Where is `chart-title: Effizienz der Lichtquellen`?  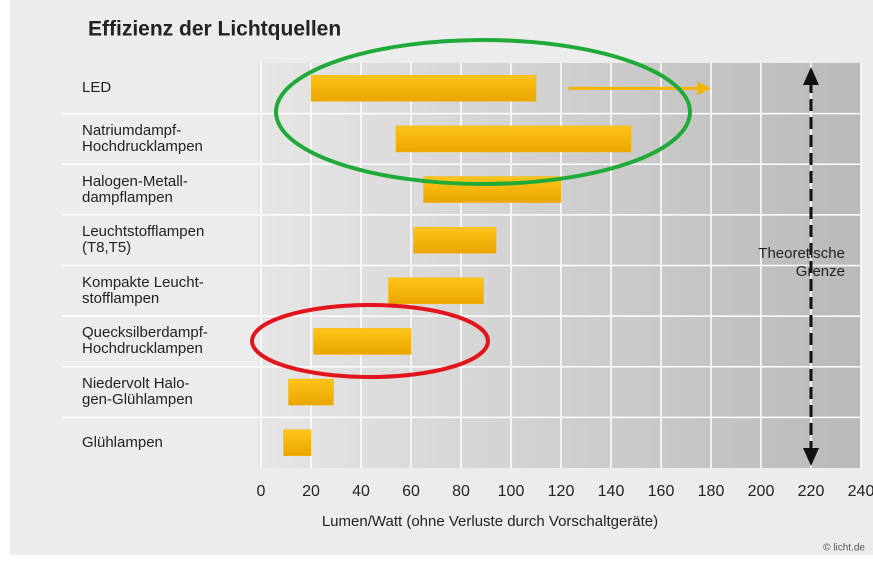 chart-title: Effizienz der Lichtquellen is located at coordinates (214, 29).